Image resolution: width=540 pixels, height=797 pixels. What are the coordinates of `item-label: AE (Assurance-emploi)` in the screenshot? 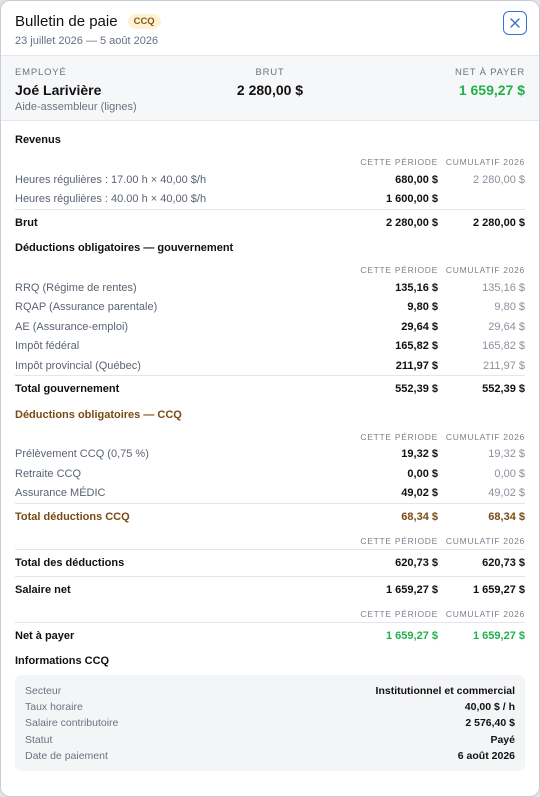 It's located at (72, 326).